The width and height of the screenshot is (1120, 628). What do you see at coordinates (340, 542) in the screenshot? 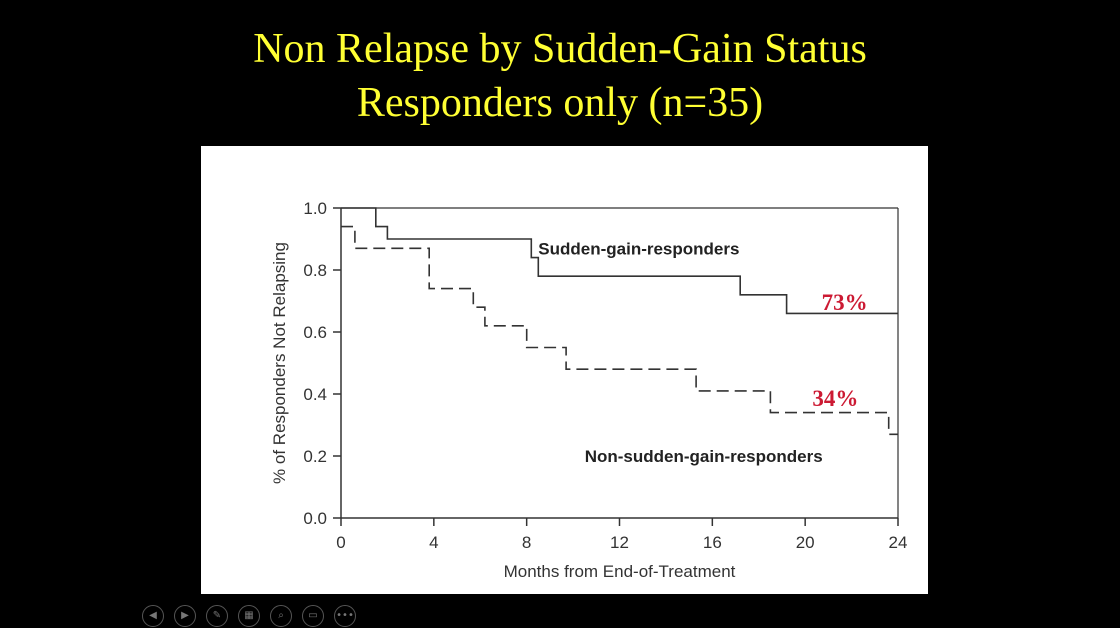
I see `x-tick-label: 0` at bounding box center [340, 542].